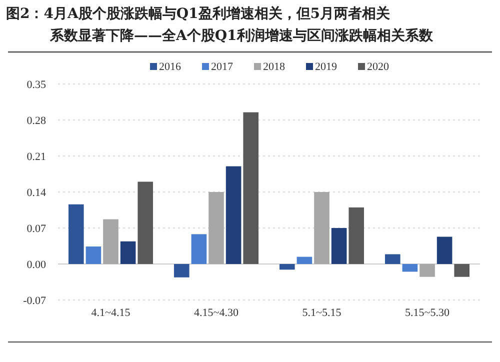 This screenshot has height=362, width=500. What do you see at coordinates (170, 67) in the screenshot?
I see `legend-label: 2016` at bounding box center [170, 67].